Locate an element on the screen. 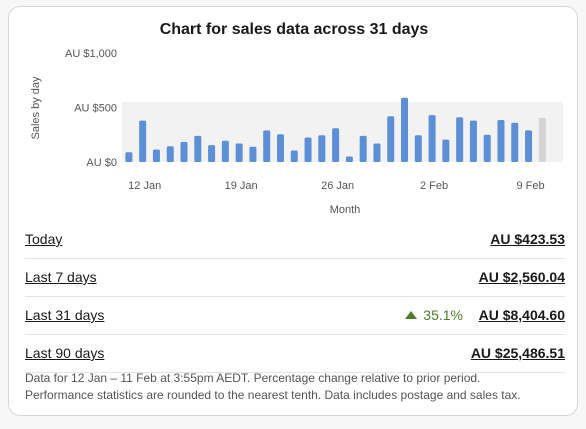 The image size is (586, 429). stat-change-value: 35.1% is located at coordinates (443, 315).